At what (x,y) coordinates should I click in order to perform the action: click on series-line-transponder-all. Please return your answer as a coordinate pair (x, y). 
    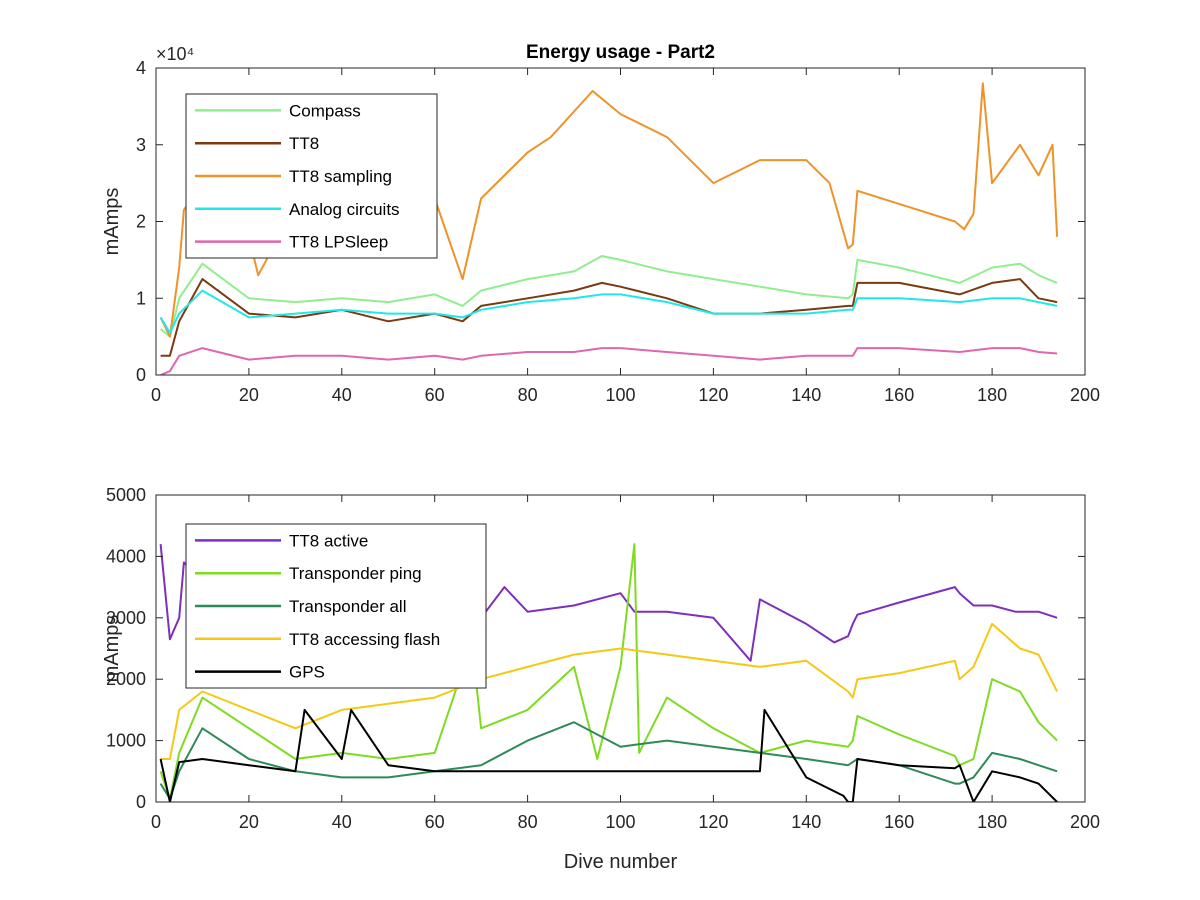
    Looking at the image, I should click on (608, 760).